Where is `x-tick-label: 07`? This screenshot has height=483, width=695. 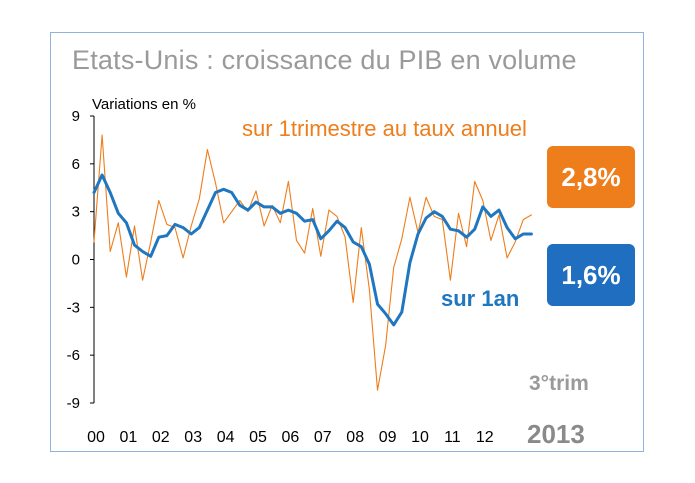 x-tick-label: 07 is located at coordinates (323, 437).